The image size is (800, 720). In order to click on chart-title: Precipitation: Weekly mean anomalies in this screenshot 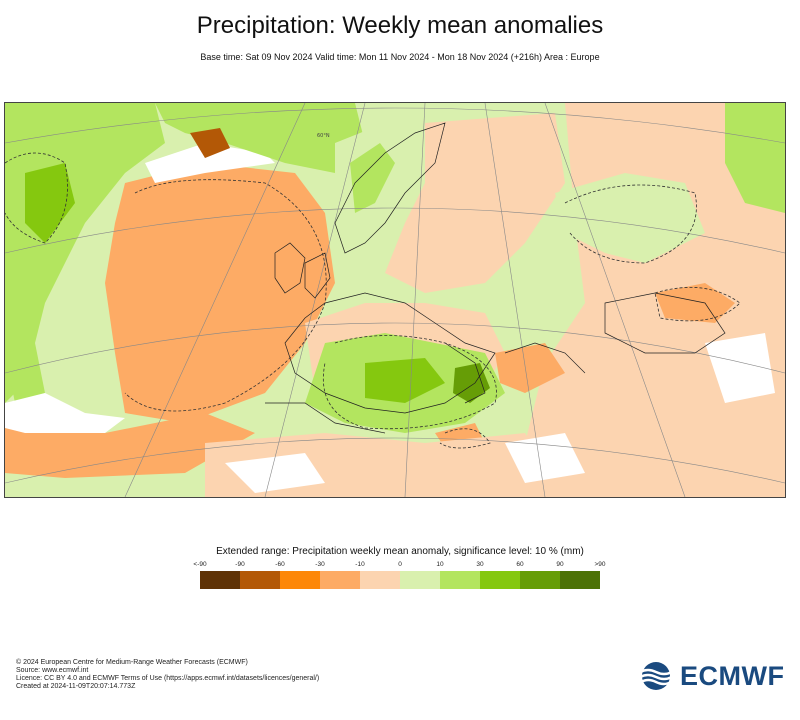, I will do `click(400, 25)`.